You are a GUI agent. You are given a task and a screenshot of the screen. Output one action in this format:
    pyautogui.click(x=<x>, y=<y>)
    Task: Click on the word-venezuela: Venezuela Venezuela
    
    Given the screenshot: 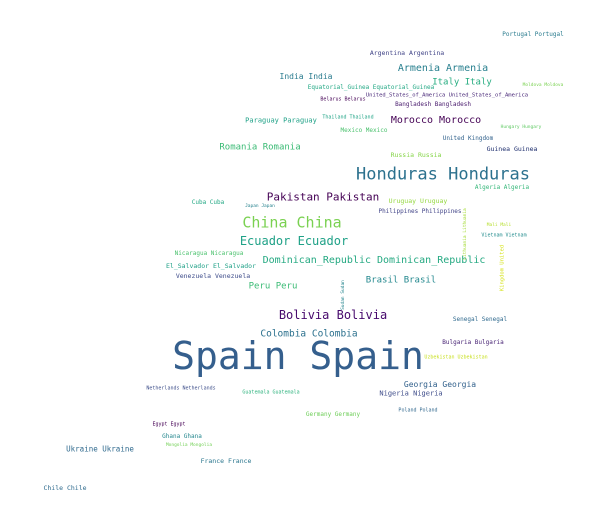 What is the action you would take?
    pyautogui.click(x=213, y=275)
    